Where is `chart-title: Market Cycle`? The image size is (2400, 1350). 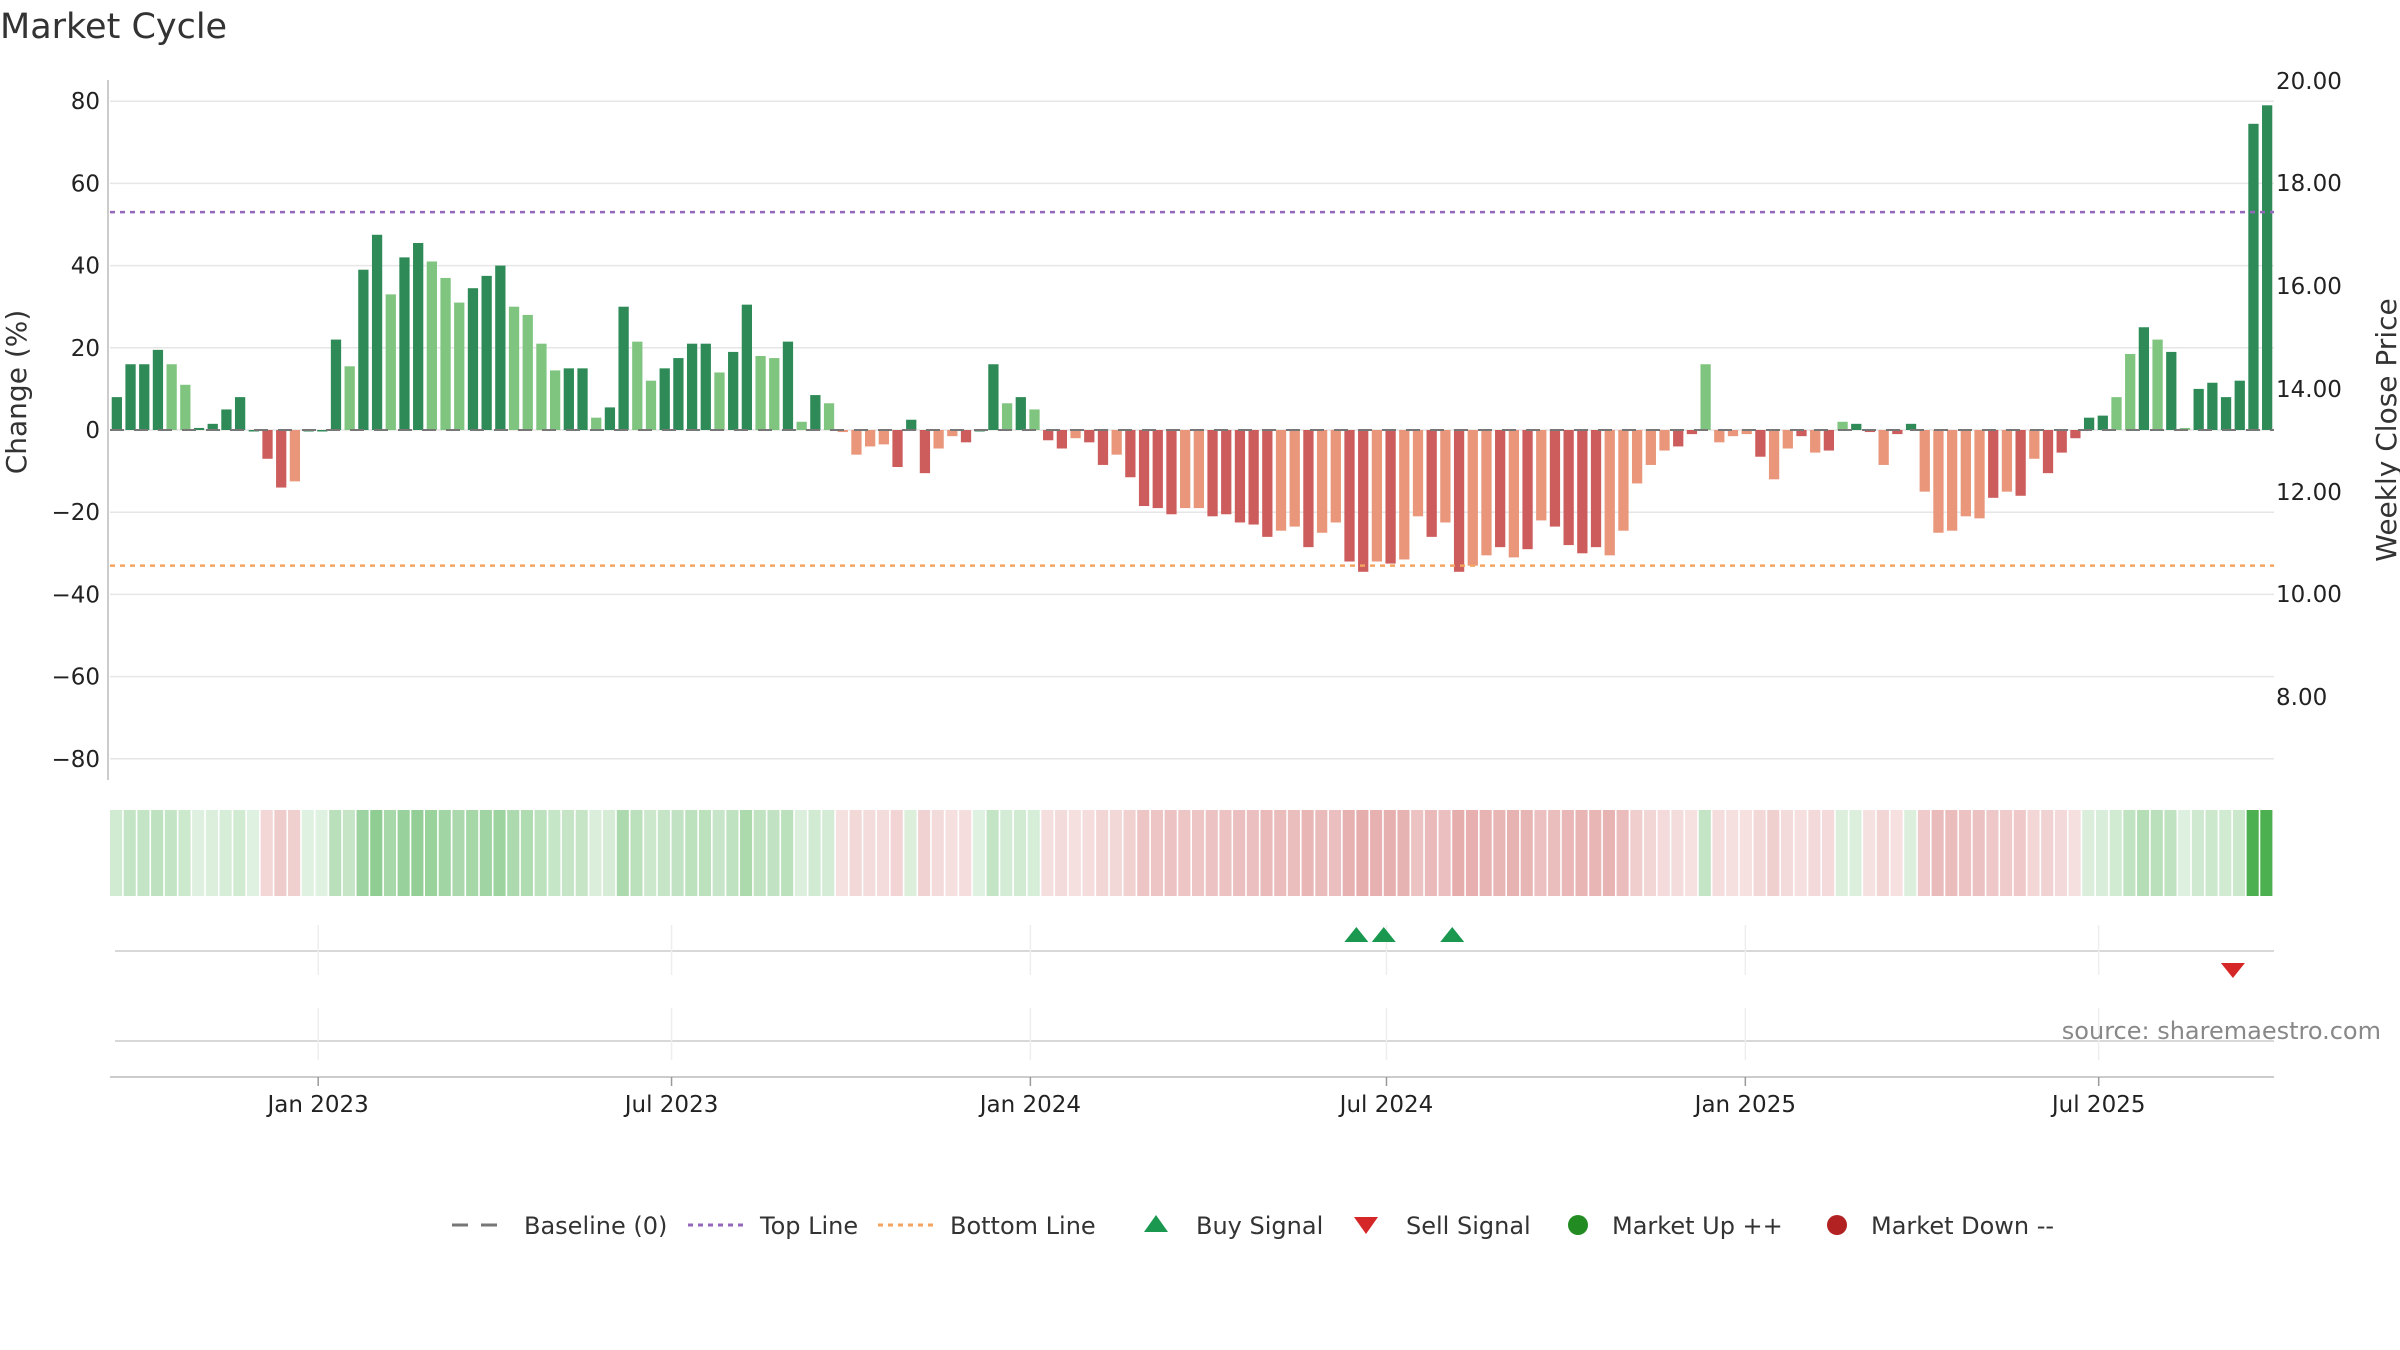
chart-title: Market Cycle is located at coordinates (113, 27).